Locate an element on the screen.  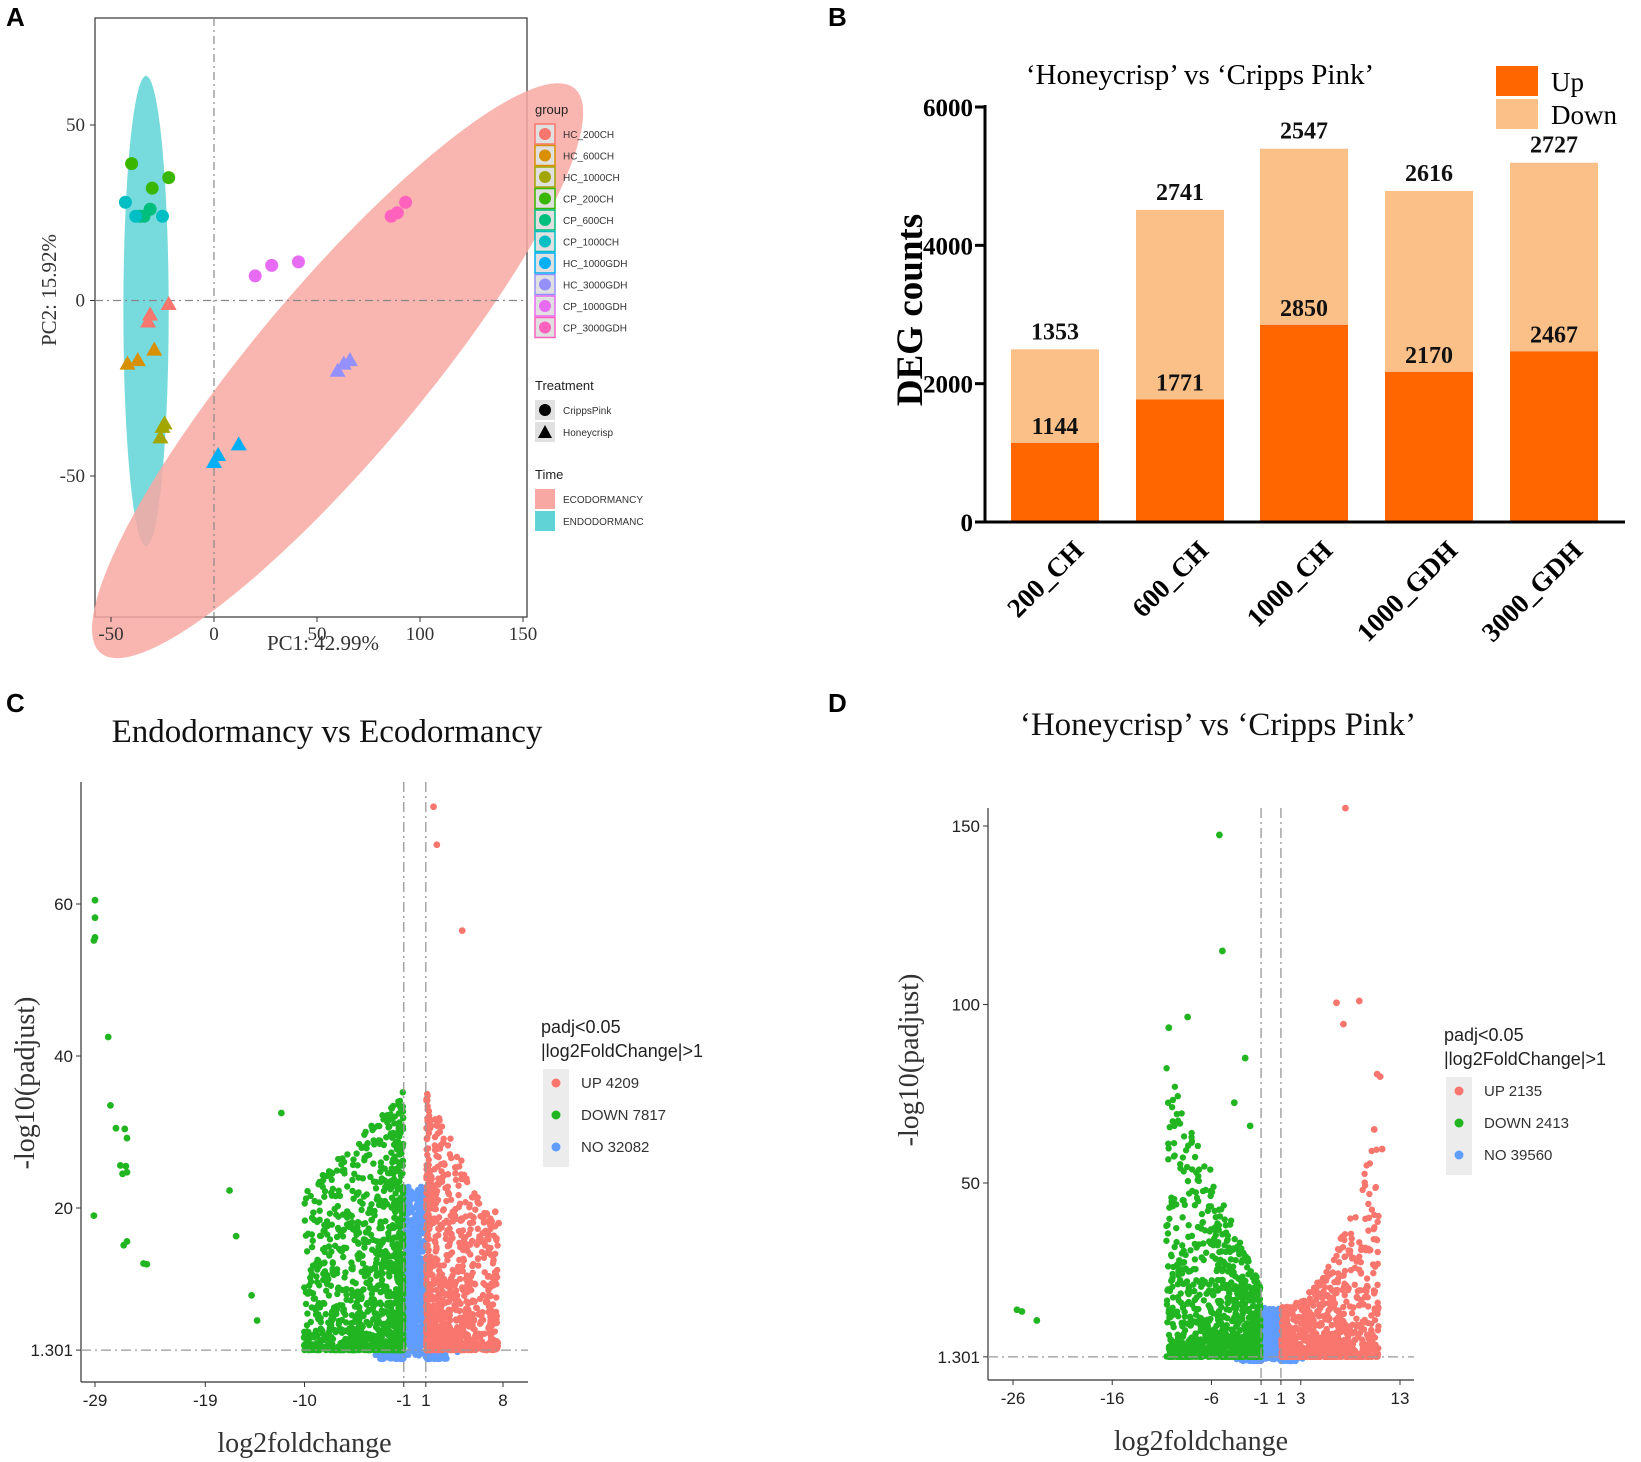
legend-title-line-1: padj<0.05 is located at coordinates (581, 1027).